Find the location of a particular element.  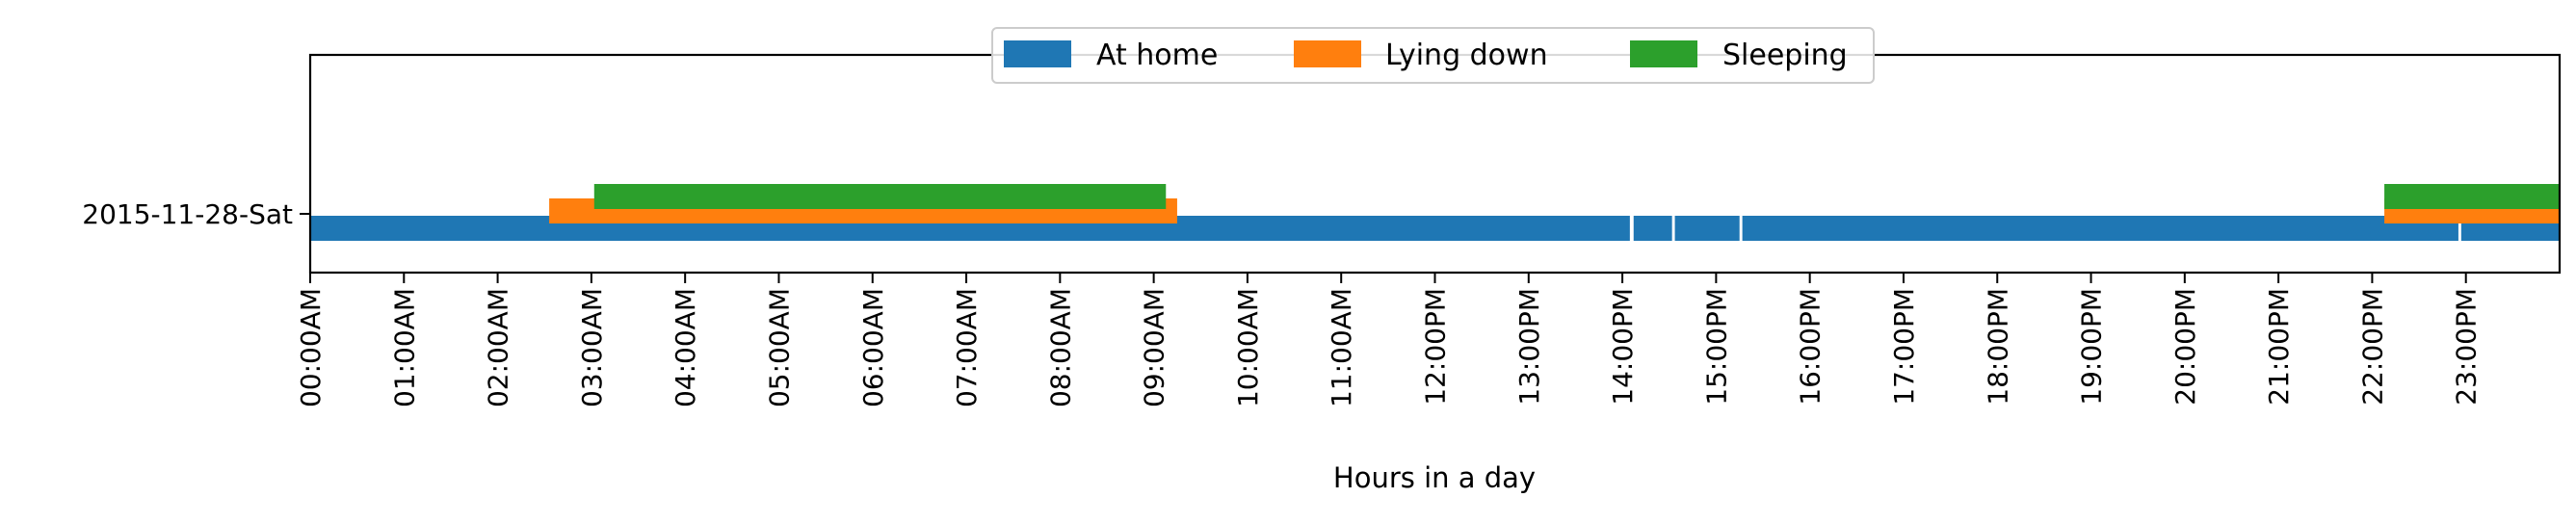

y-axis: 2015-11-28-Sat is located at coordinates (196, 214).